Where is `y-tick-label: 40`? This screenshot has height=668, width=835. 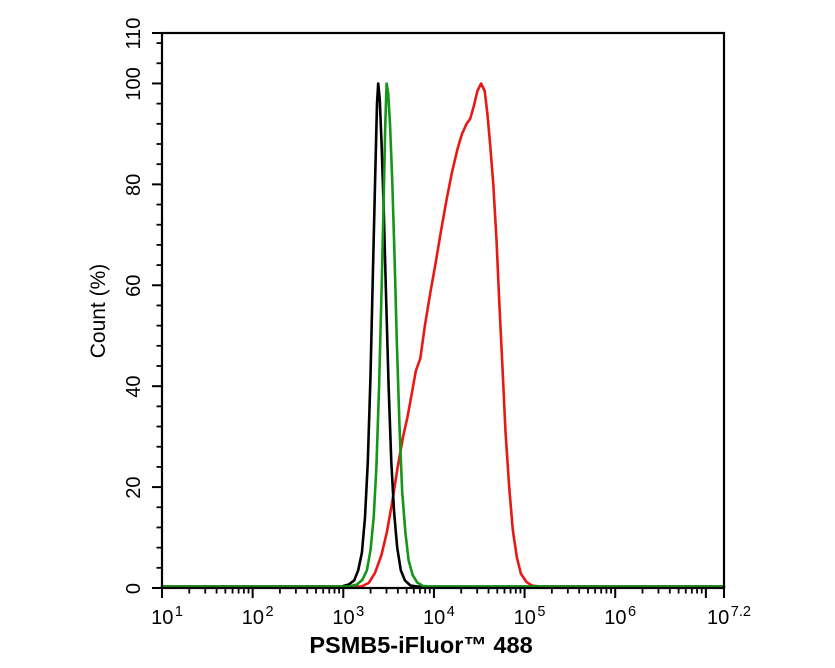
y-tick-label: 40 is located at coordinates (134, 387).